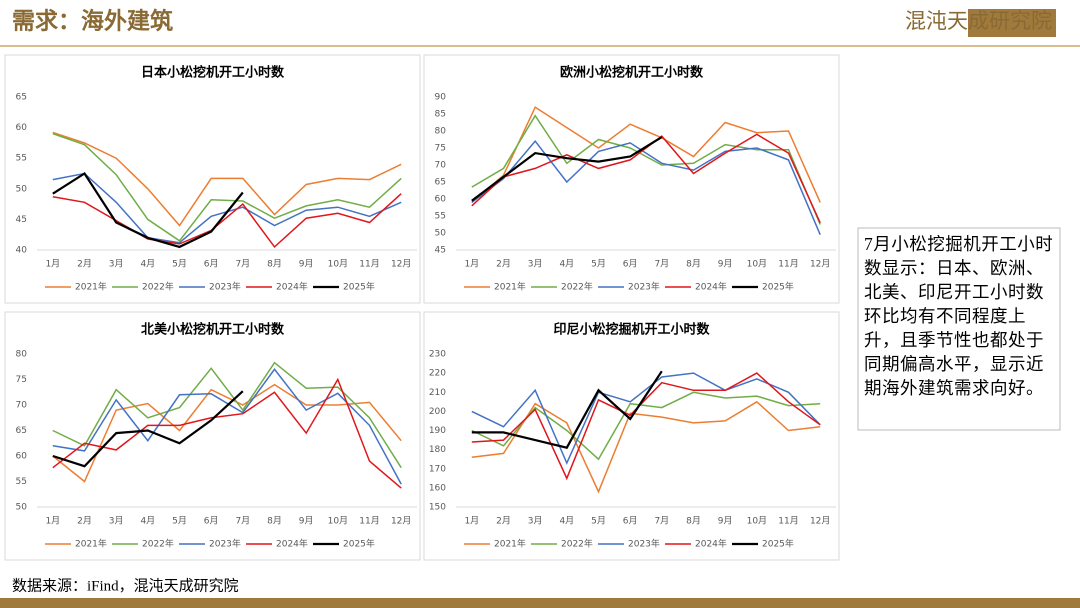 The height and width of the screenshot is (608, 1080). I want to click on y-tick-label: 40, so click(22, 251).